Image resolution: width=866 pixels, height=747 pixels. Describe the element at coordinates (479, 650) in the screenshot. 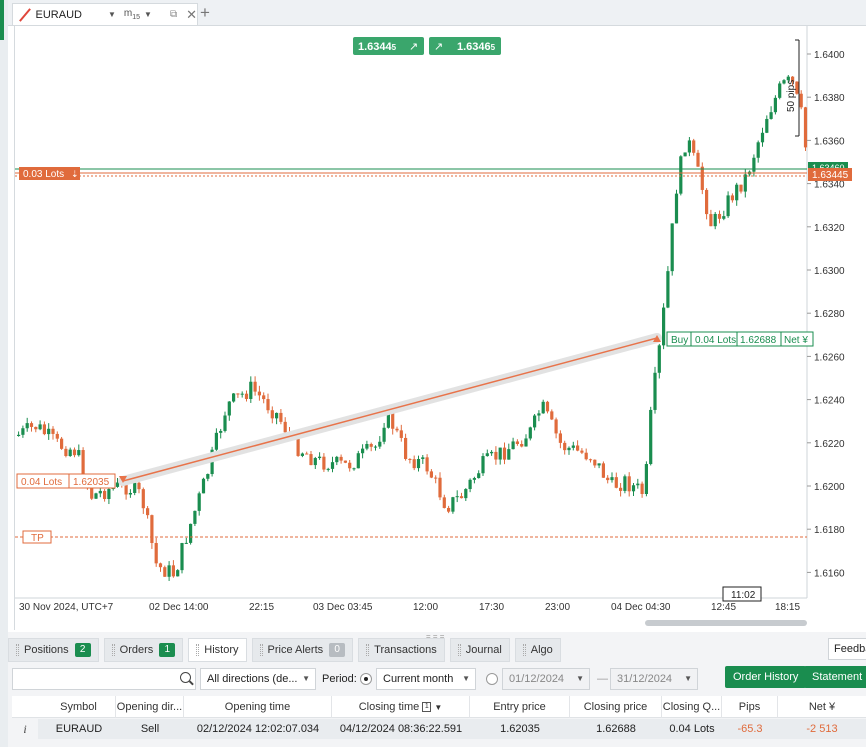

I see `tab-journal: Journal` at that location.